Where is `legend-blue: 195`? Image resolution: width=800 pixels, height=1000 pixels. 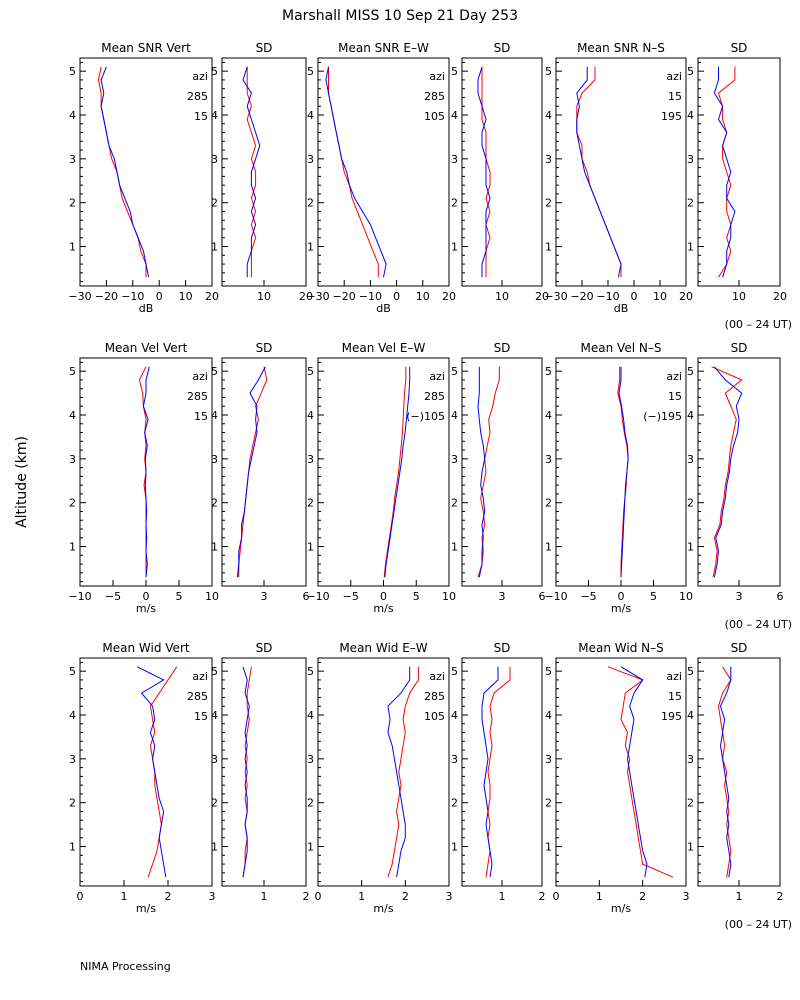
legend-blue: 195 is located at coordinates (671, 116).